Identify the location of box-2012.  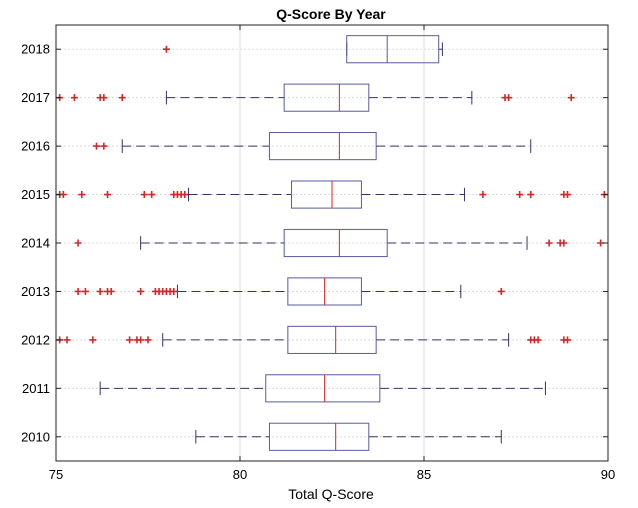
(314, 339).